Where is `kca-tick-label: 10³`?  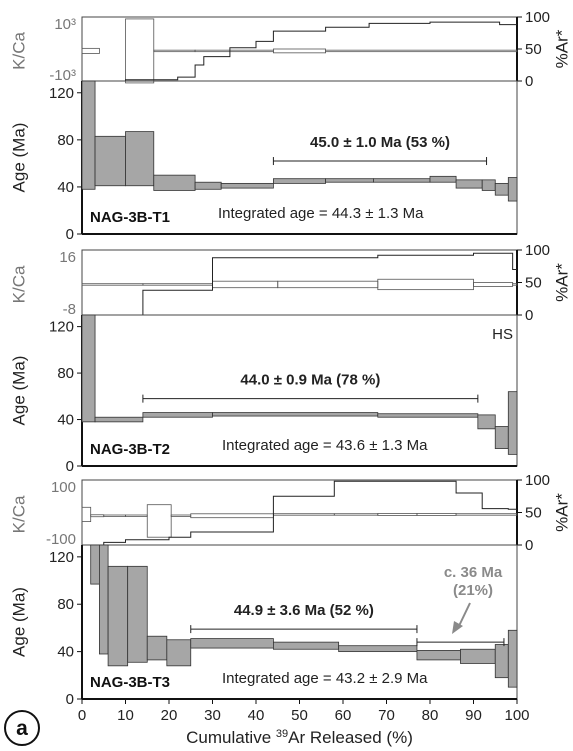 kca-tick-label: 10³ is located at coordinates (65, 24).